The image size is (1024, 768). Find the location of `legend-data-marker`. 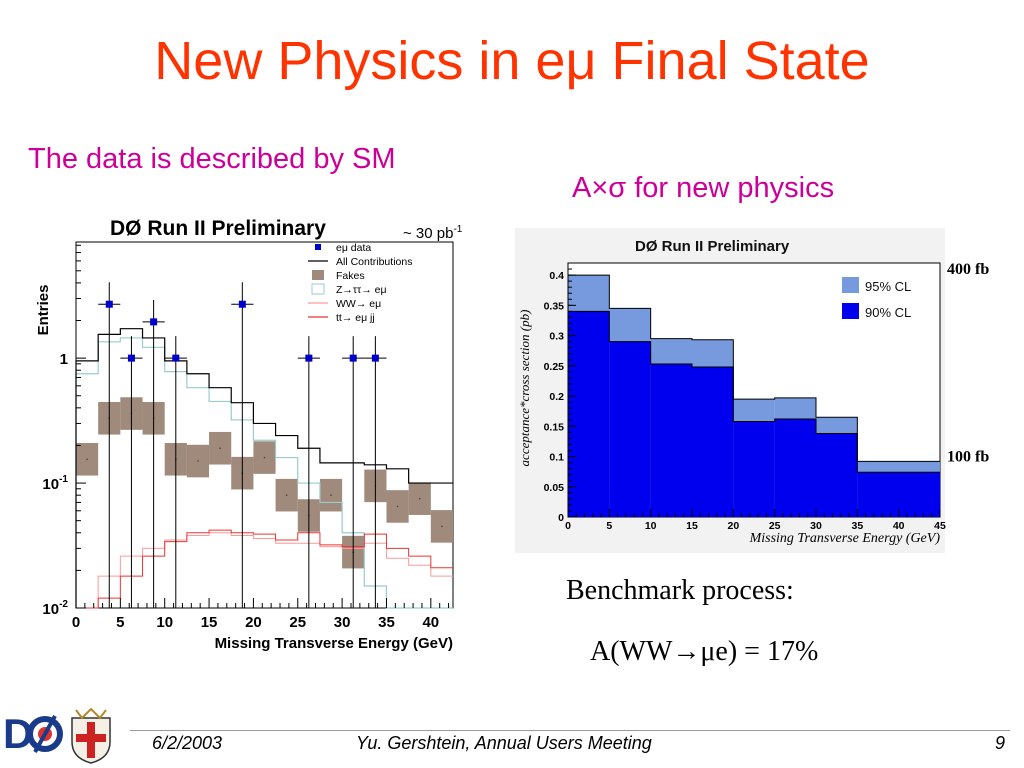

legend-data-marker is located at coordinates (318, 247).